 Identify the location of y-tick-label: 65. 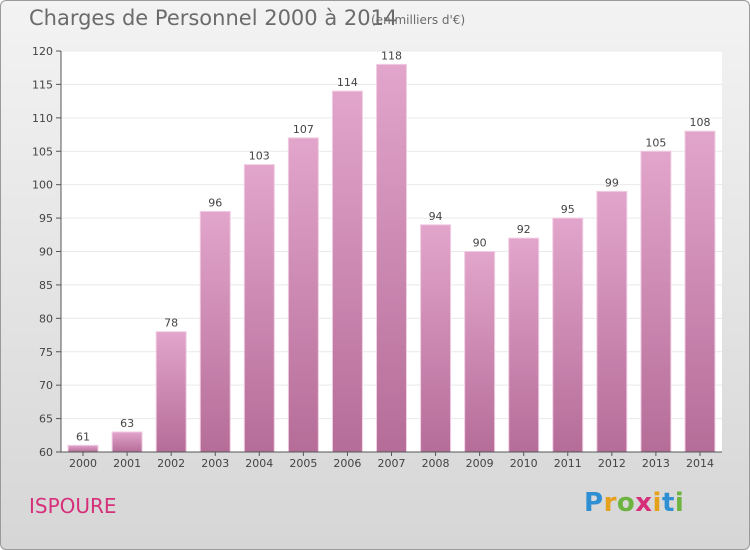
(46, 419).